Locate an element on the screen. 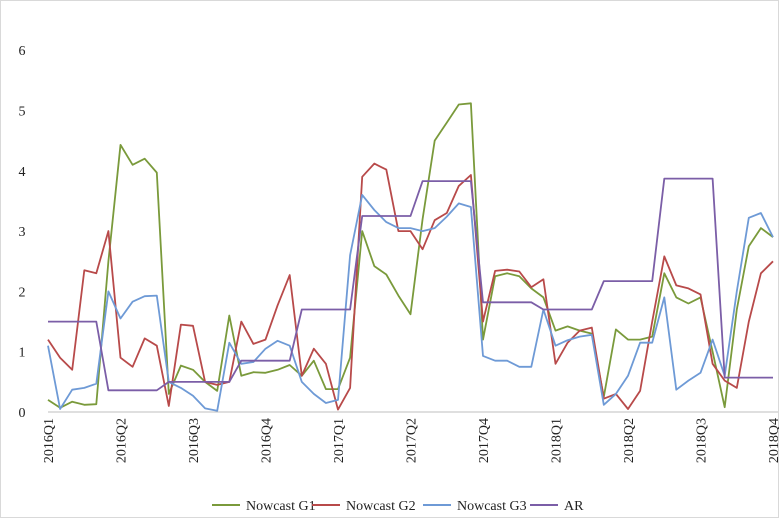 Image resolution: width=779 pixels, height=518 pixels. y-tick-label: 5 is located at coordinates (22, 112).